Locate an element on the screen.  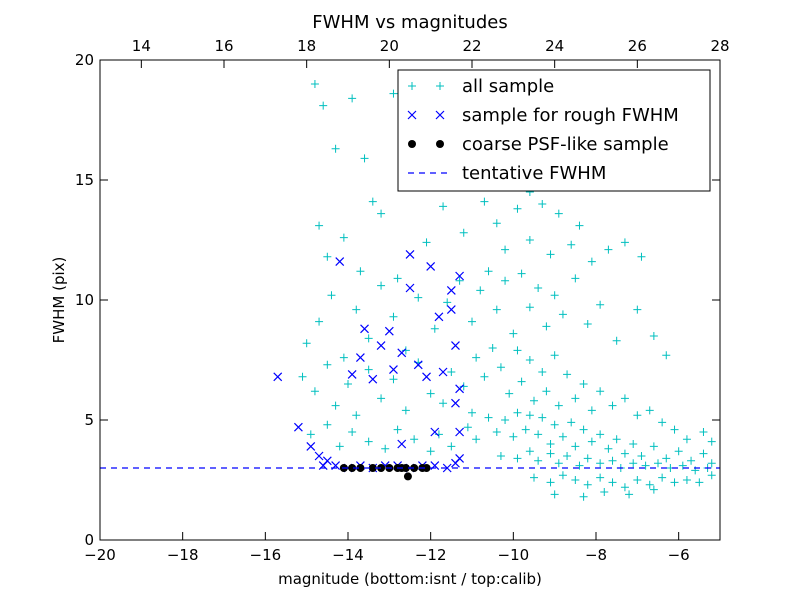
legend-label: all sample is located at coordinates (508, 86).